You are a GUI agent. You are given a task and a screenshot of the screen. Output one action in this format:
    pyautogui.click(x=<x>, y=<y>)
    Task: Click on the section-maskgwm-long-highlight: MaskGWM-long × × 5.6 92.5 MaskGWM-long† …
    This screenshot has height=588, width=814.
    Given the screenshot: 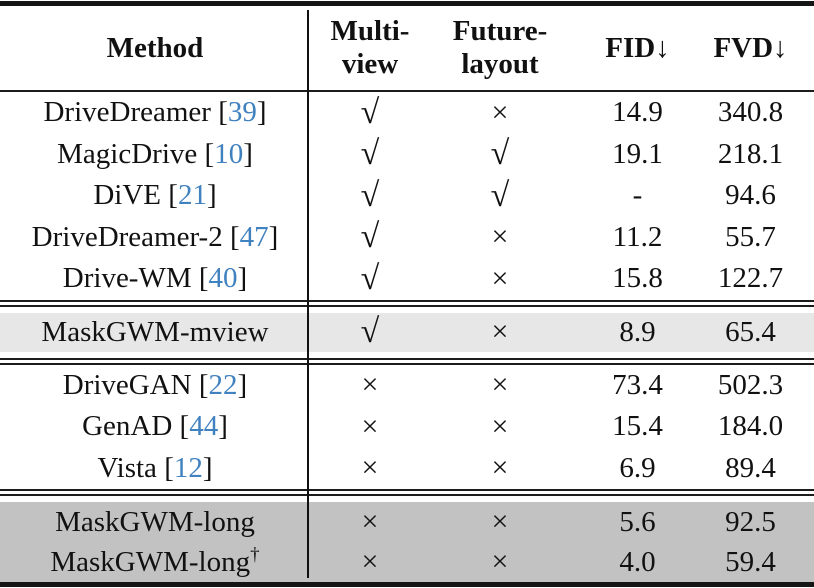 What is the action you would take?
    pyautogui.click(x=407, y=542)
    